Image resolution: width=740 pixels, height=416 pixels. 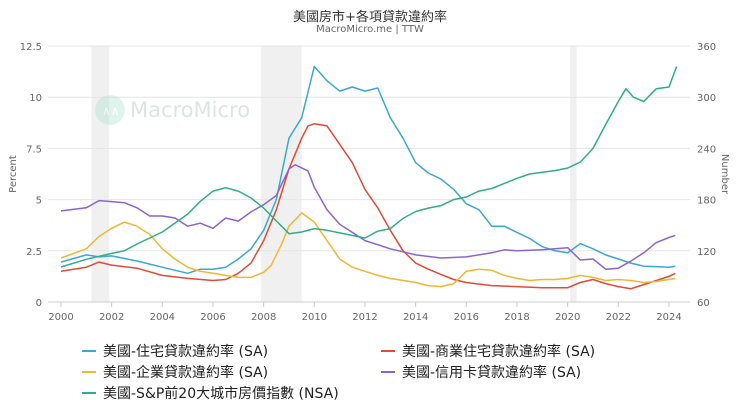 I want to click on legend-label: 美國-商業住宅貸款違約率 (SA), so click(x=499, y=352).